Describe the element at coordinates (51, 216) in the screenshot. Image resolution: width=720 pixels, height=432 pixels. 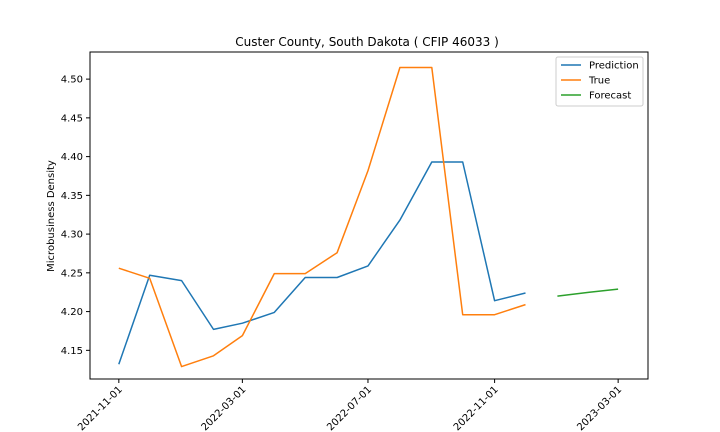
I see `y-axis-label: Microbusiness Density` at that location.